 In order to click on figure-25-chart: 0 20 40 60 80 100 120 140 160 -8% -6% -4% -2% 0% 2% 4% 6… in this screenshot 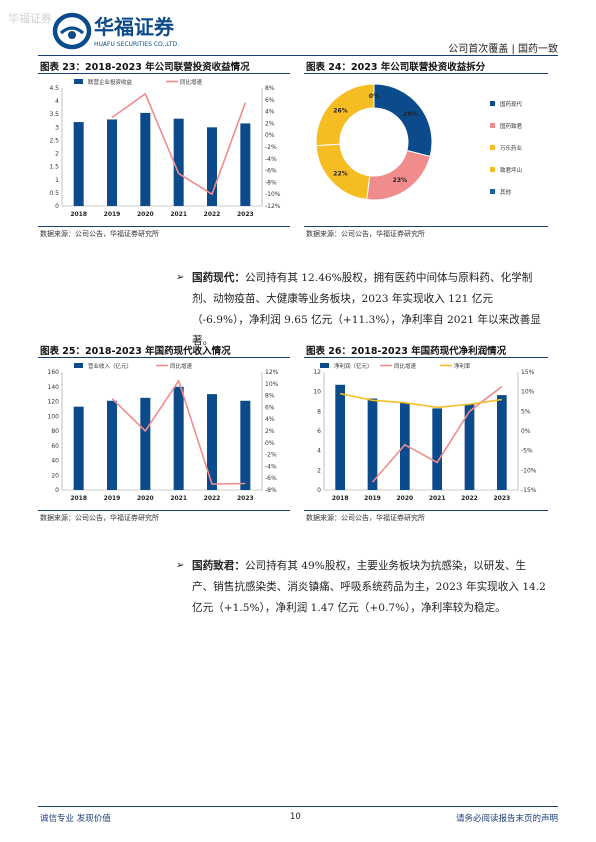, I will do `click(163, 432)`.